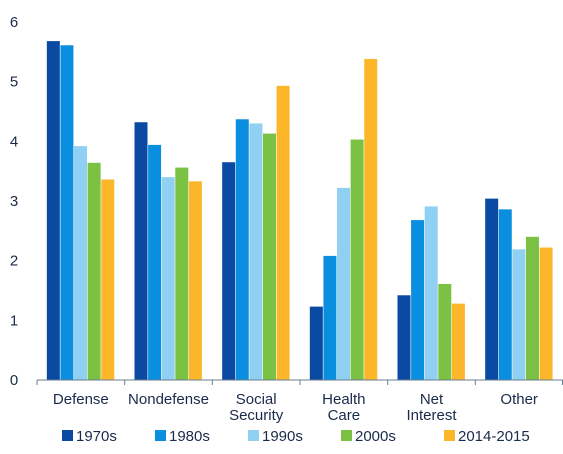 The image size is (563, 454). Describe the element at coordinates (229, 271) in the screenshot. I see `bar-1970s-social-security` at that location.